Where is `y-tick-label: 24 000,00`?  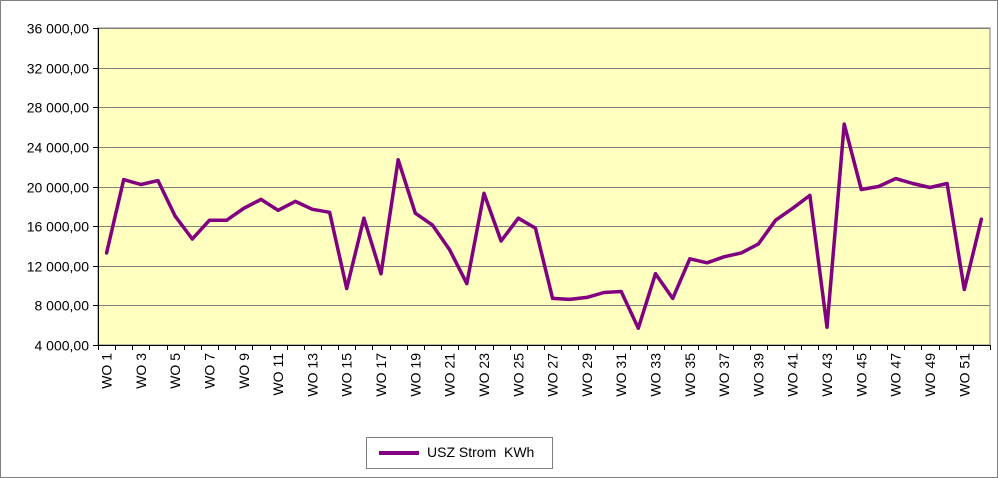
y-tick-label: 24 000,00 is located at coordinates (58, 148).